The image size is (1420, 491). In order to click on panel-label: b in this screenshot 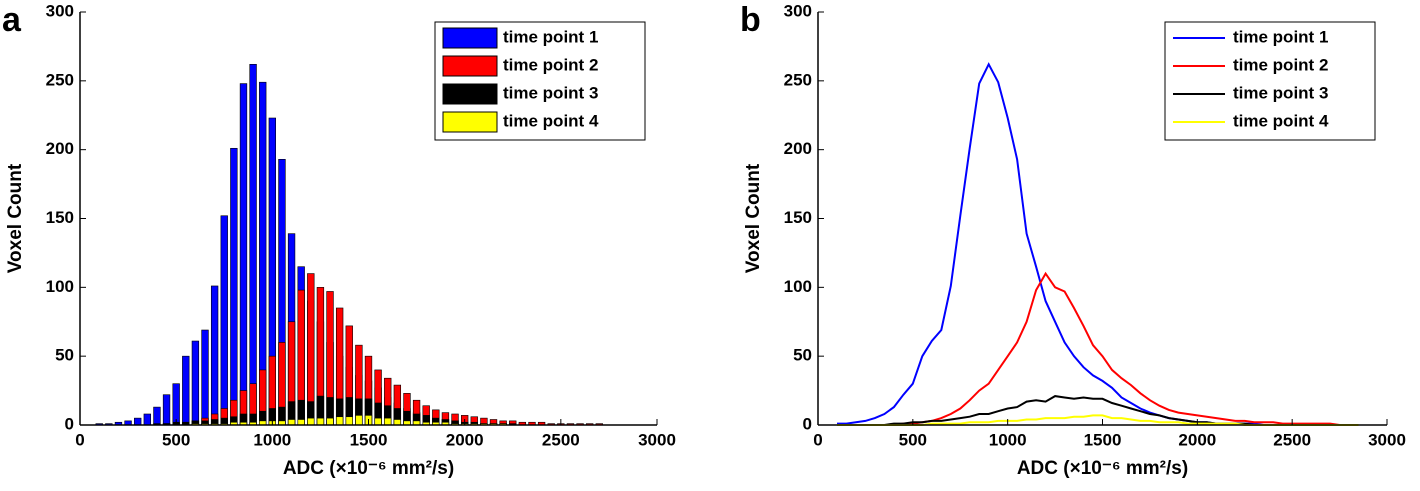, I will do `click(750, 20)`.